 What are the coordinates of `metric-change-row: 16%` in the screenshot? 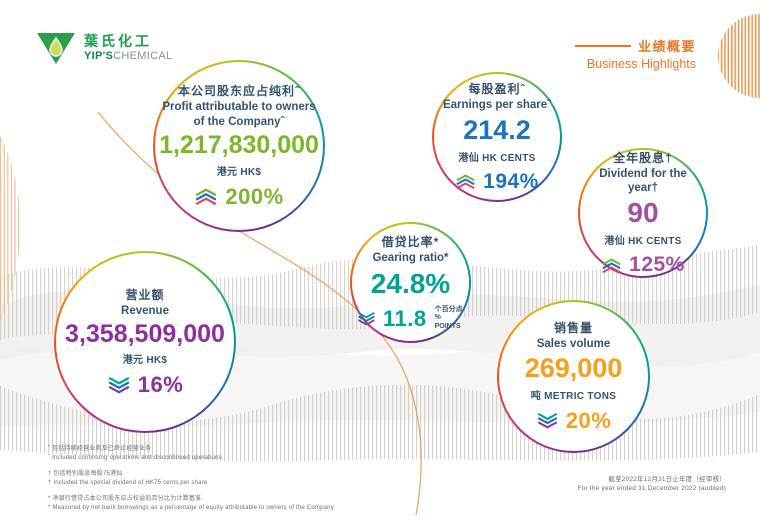 It's located at (145, 385).